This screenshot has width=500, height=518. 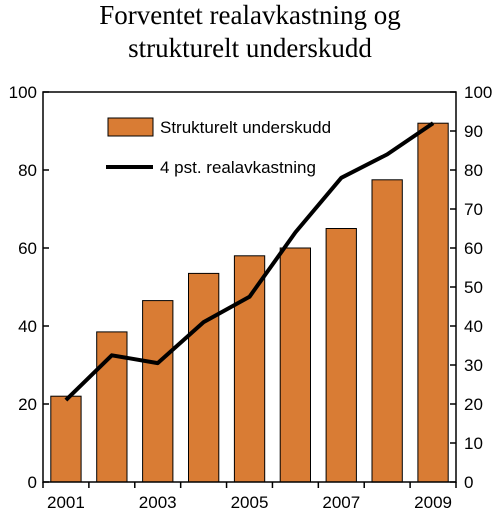 What do you see at coordinates (295, 365) in the screenshot?
I see `bar-2006` at bounding box center [295, 365].